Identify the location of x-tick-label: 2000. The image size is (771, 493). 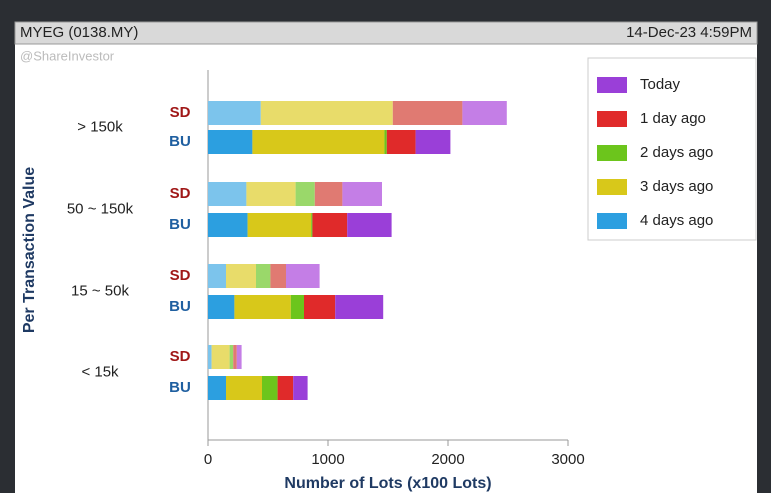
(447, 459).